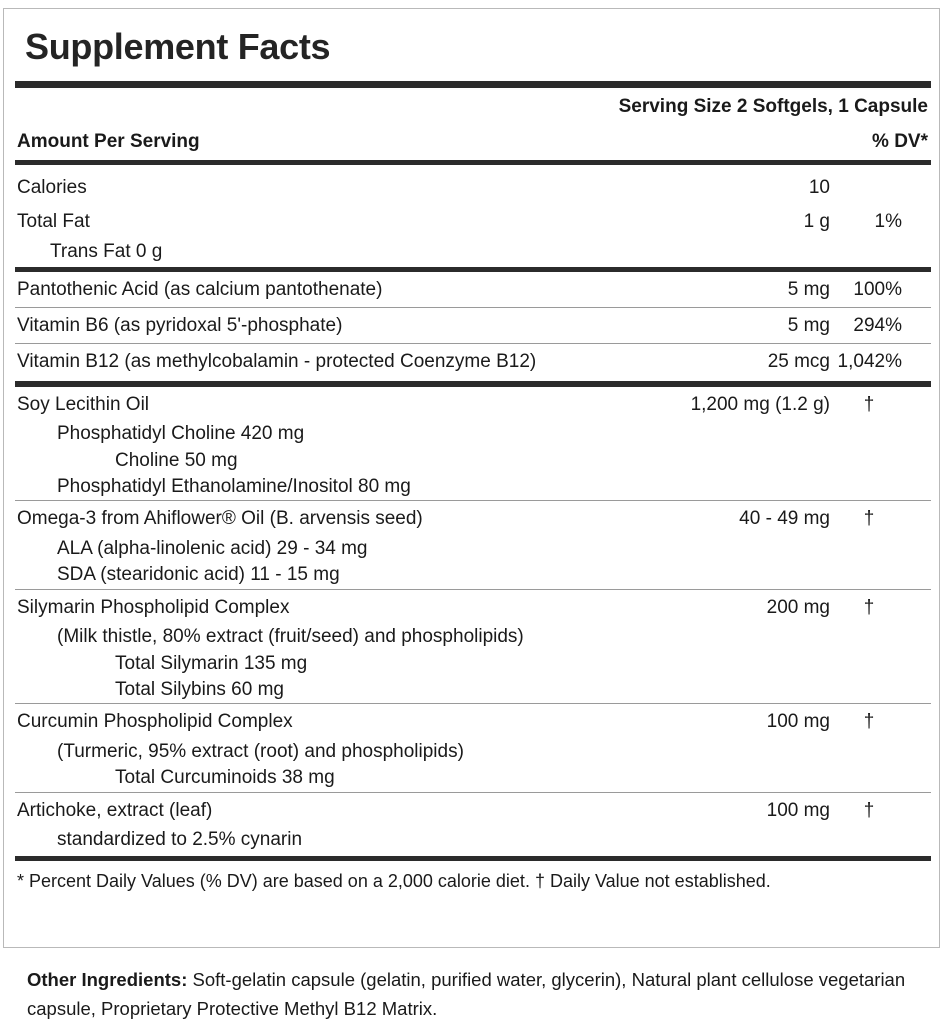 This screenshot has width=947, height=1024. I want to click on amount-per-serving-header: Amount Per Serving, so click(108, 141).